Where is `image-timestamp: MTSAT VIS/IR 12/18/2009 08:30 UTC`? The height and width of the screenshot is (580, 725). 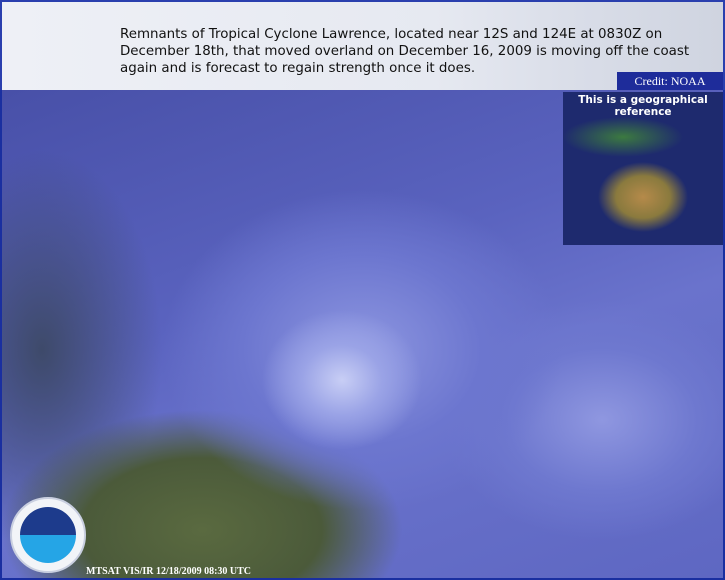
image-timestamp: MTSAT VIS/IR 12/18/2009 08:30 UTC is located at coordinates (169, 571).